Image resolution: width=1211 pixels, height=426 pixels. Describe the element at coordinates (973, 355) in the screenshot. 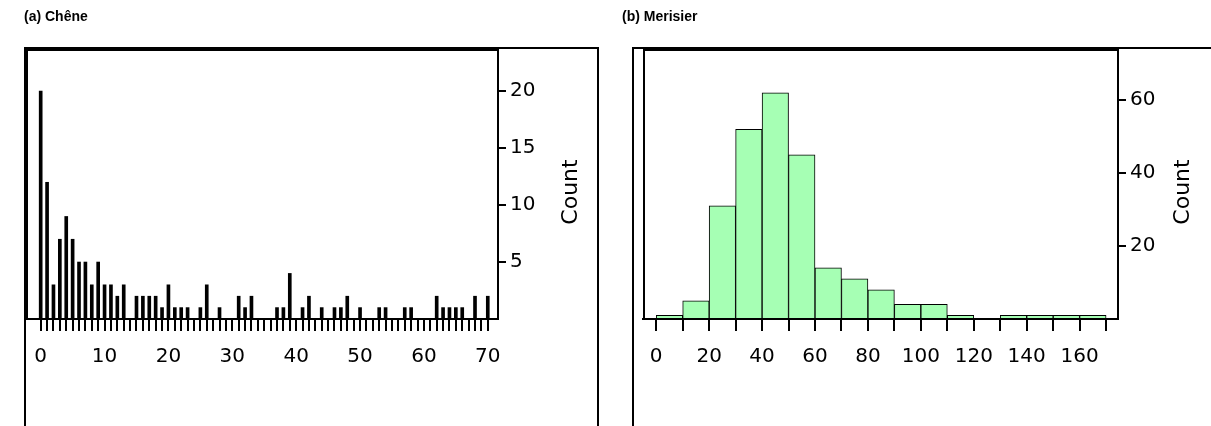

I see `x-tick-label: 120` at that location.